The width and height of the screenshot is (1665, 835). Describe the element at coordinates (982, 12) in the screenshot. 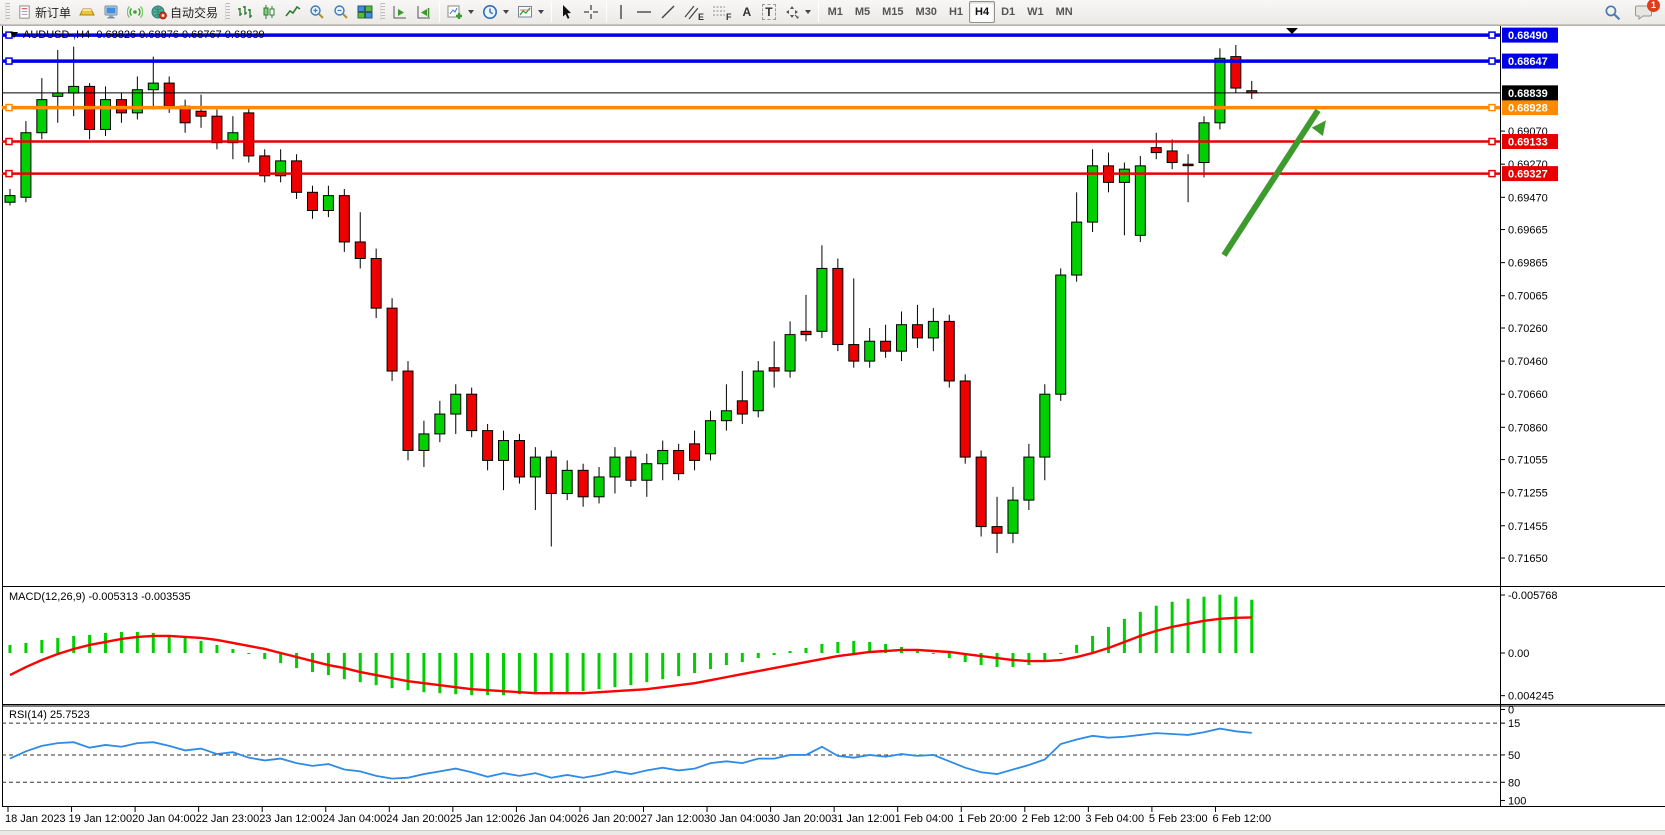

I see `period-h4-button: H4` at that location.